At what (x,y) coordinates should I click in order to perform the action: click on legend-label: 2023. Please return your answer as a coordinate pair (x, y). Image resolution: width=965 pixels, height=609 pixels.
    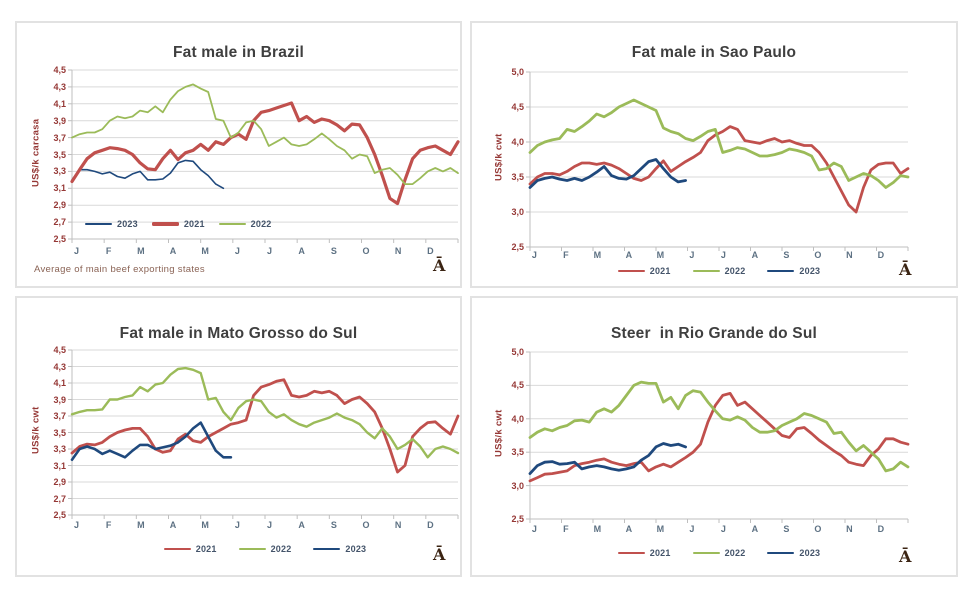
    Looking at the image, I should click on (356, 549).